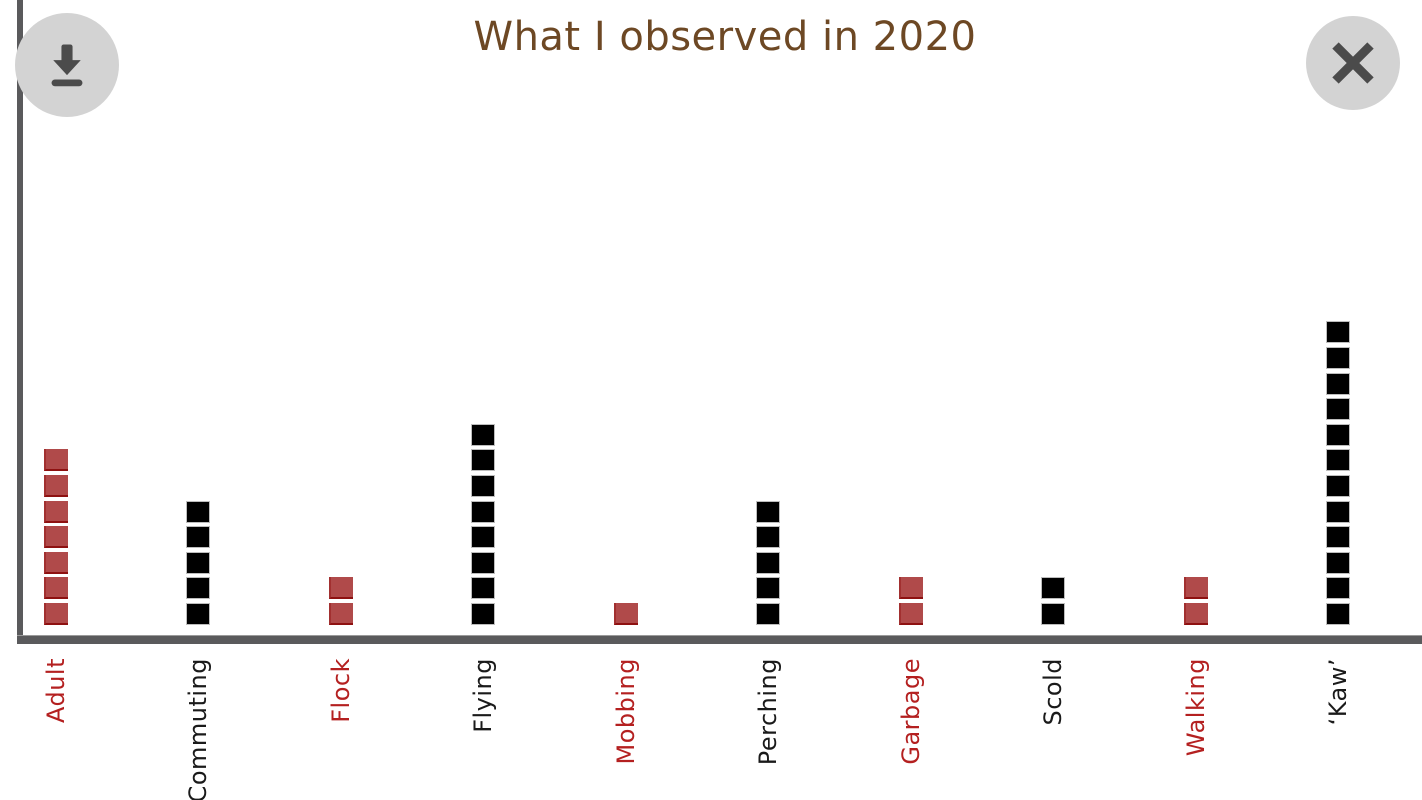  What do you see at coordinates (725, 37) in the screenshot?
I see `chart-title: What I observed in 2020` at bounding box center [725, 37].